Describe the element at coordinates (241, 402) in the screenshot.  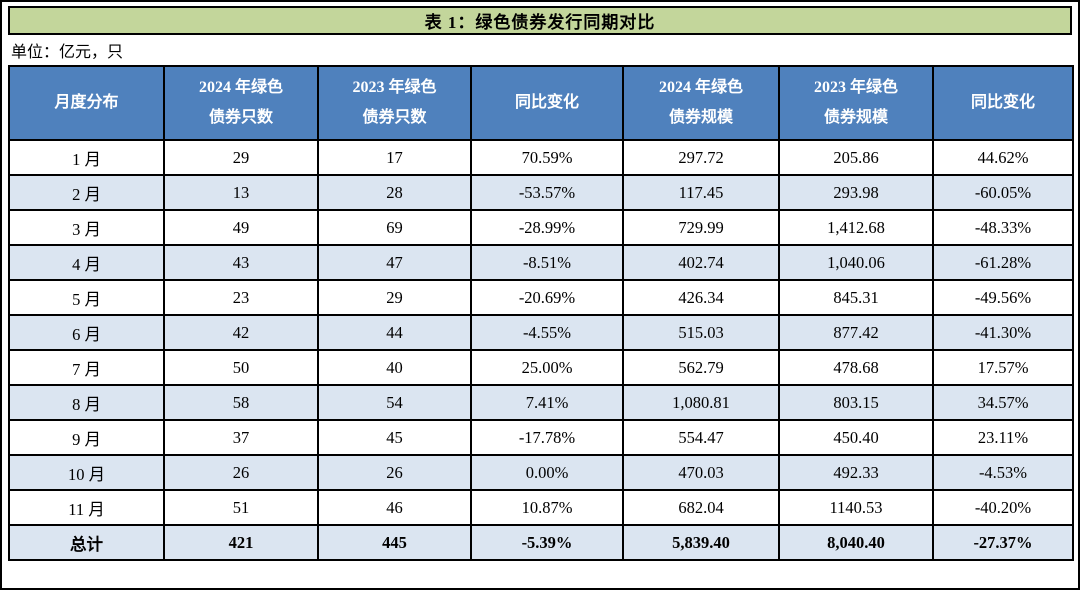
I see `table-cell: 58` at that location.